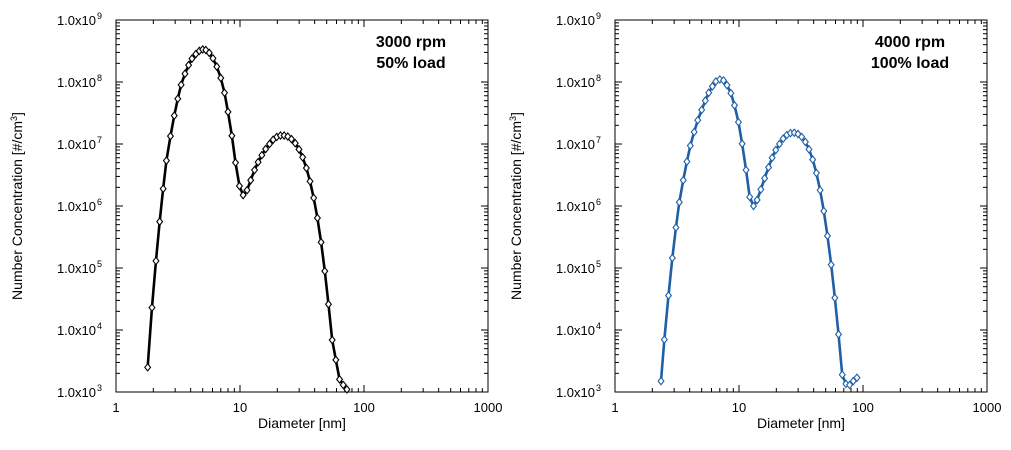  What do you see at coordinates (598, 202) in the screenshot?
I see `y-tick-exponent: 6` at bounding box center [598, 202].